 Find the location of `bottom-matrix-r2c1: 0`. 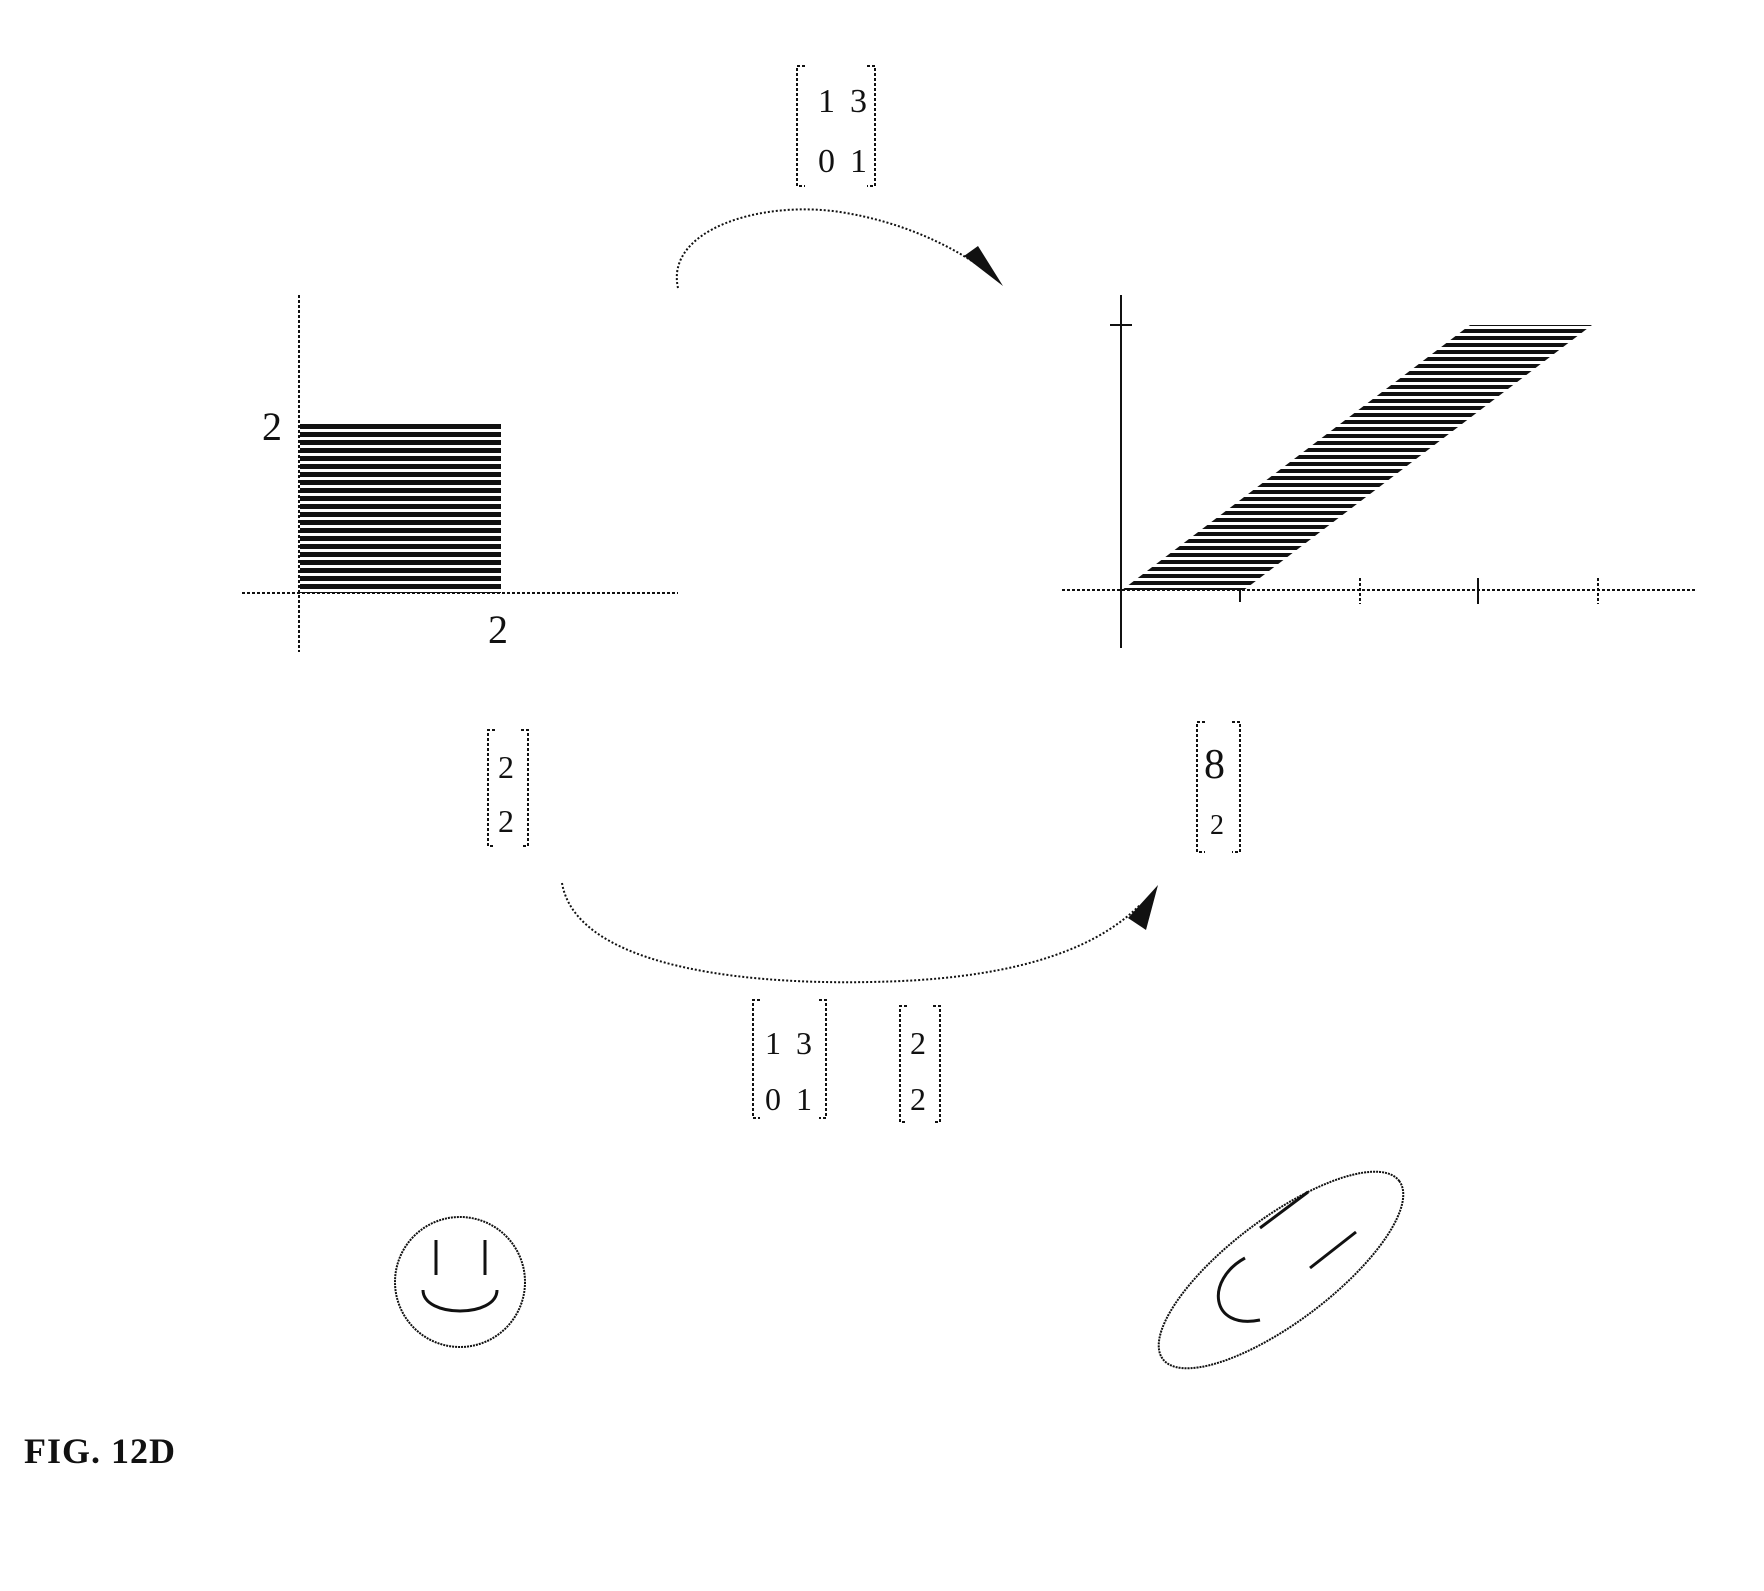

bottom-matrix-r2c1: 0 is located at coordinates (773, 1099).